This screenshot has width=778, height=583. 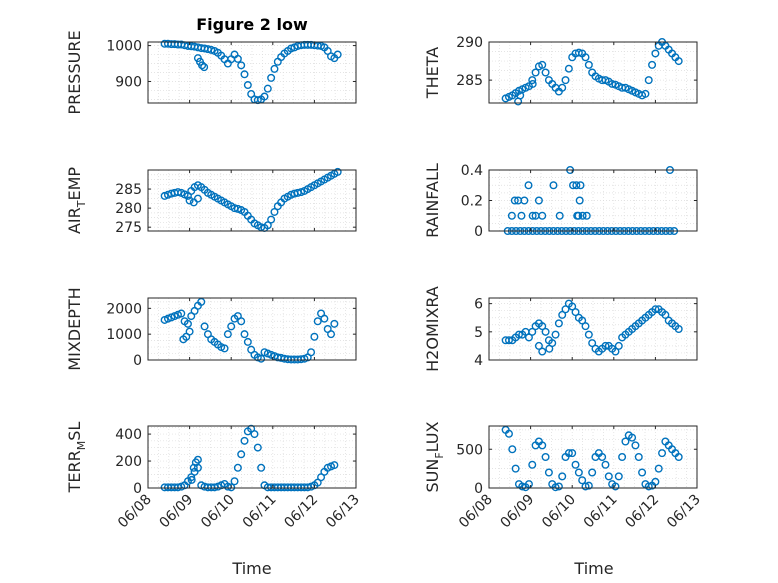 What do you see at coordinates (128, 209) in the screenshot?
I see `y-tick-label: 280` at bounding box center [128, 209].